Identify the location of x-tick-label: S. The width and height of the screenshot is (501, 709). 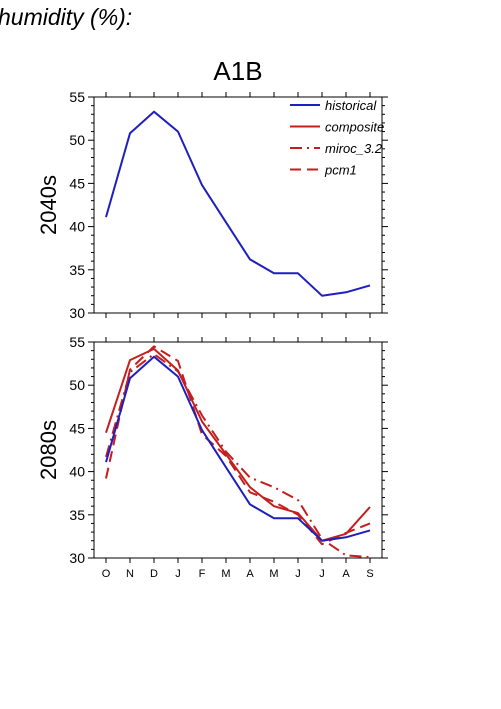
(369, 574).